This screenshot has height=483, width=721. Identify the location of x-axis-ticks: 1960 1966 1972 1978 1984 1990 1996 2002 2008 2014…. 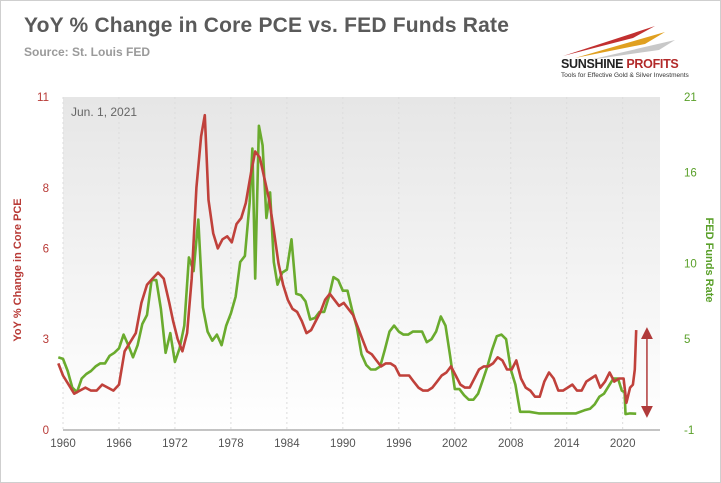
(342, 444).